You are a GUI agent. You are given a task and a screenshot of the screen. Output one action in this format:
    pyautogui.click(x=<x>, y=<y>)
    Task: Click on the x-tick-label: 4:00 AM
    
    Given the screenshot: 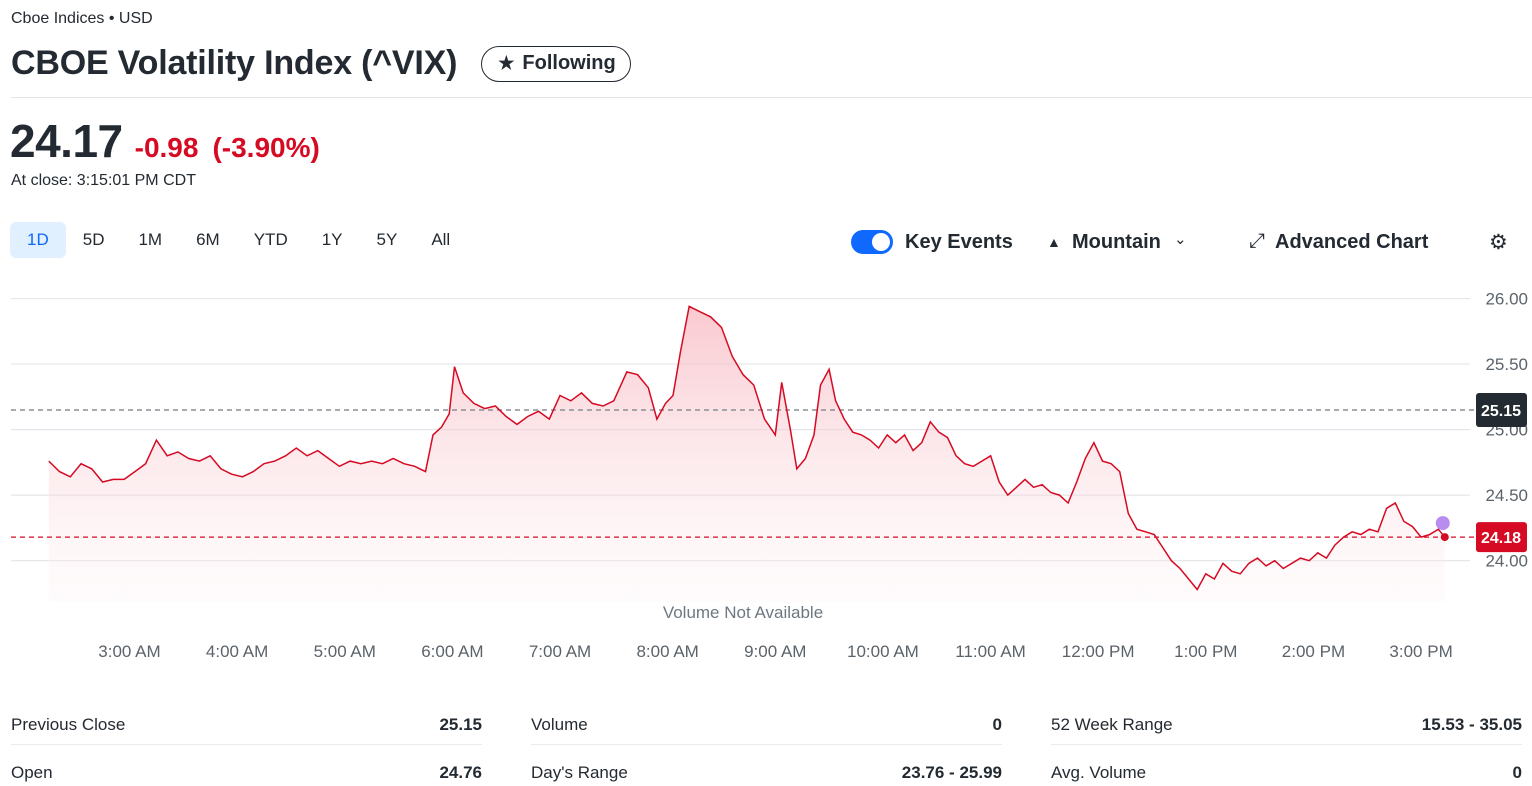 What is the action you would take?
    pyautogui.click(x=237, y=651)
    